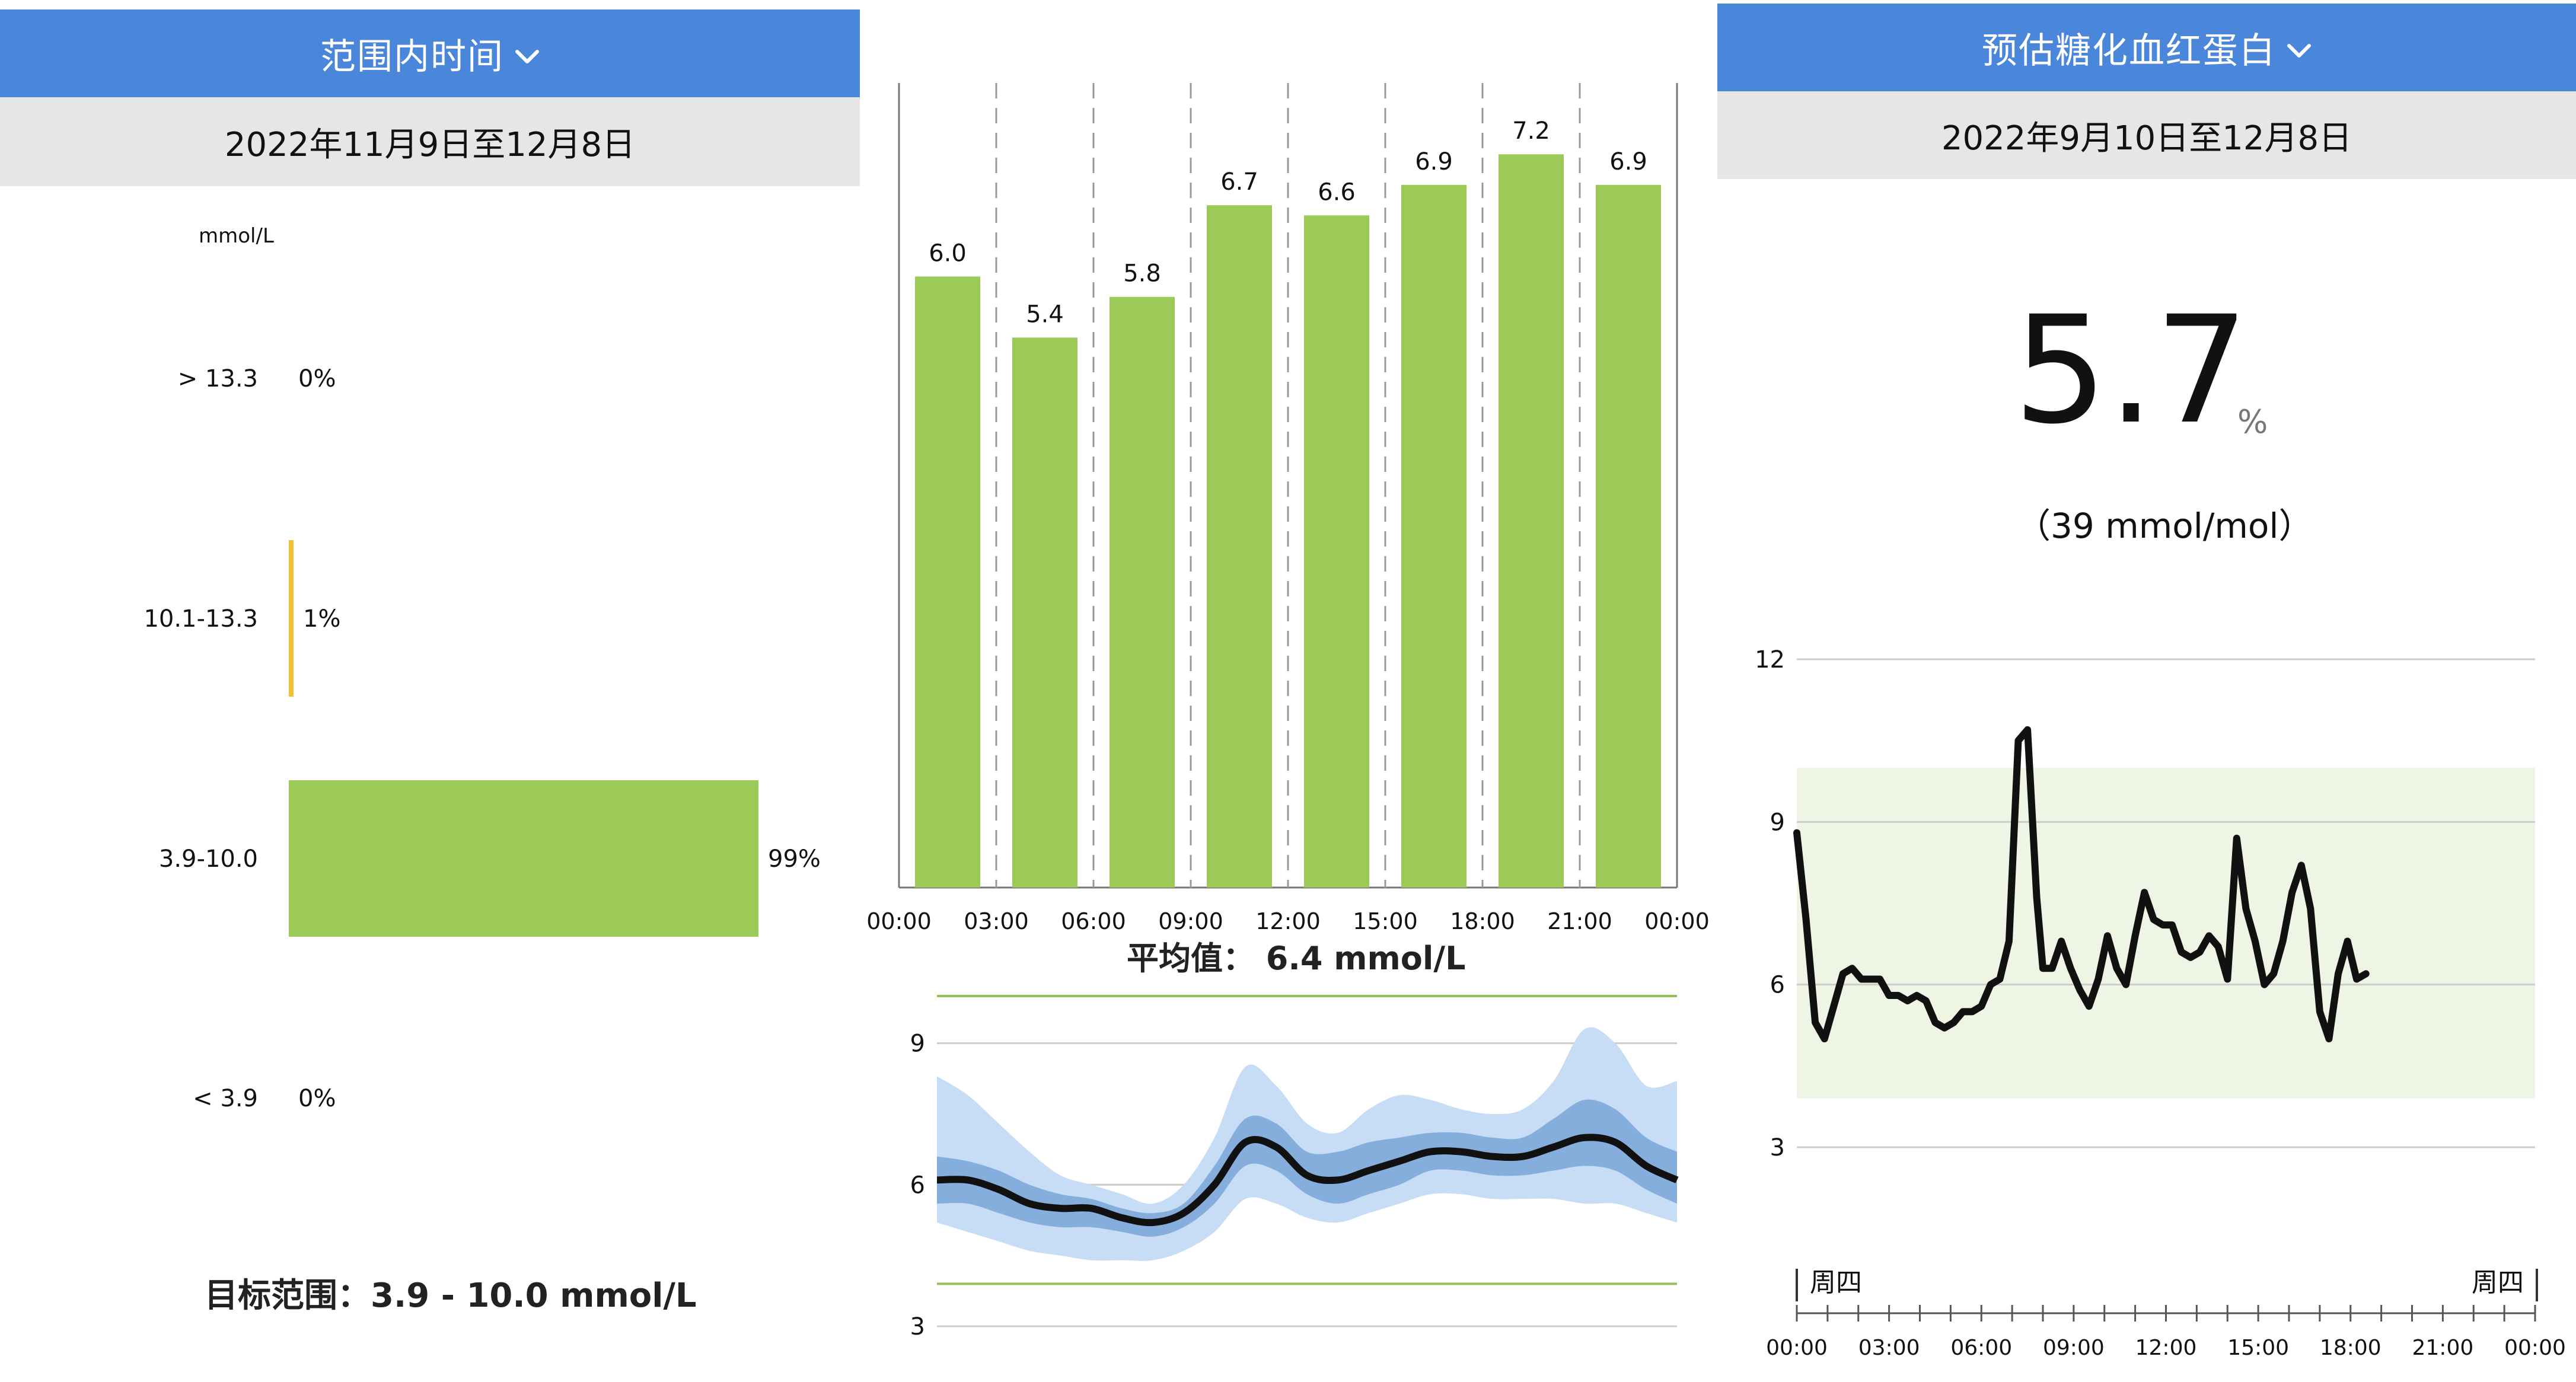 The image size is (2576, 1382). Describe the element at coordinates (2131, 370) in the screenshot. I see `a1c-value: 5.7` at that location.